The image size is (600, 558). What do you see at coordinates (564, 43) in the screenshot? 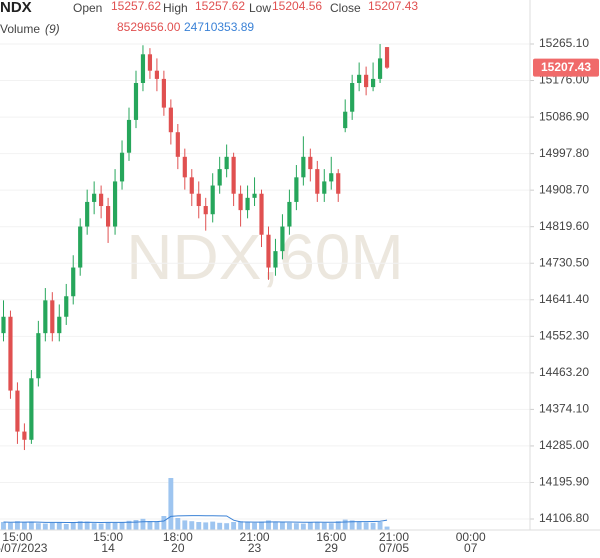
I see `y-tick-label: 15265.10` at bounding box center [564, 43].